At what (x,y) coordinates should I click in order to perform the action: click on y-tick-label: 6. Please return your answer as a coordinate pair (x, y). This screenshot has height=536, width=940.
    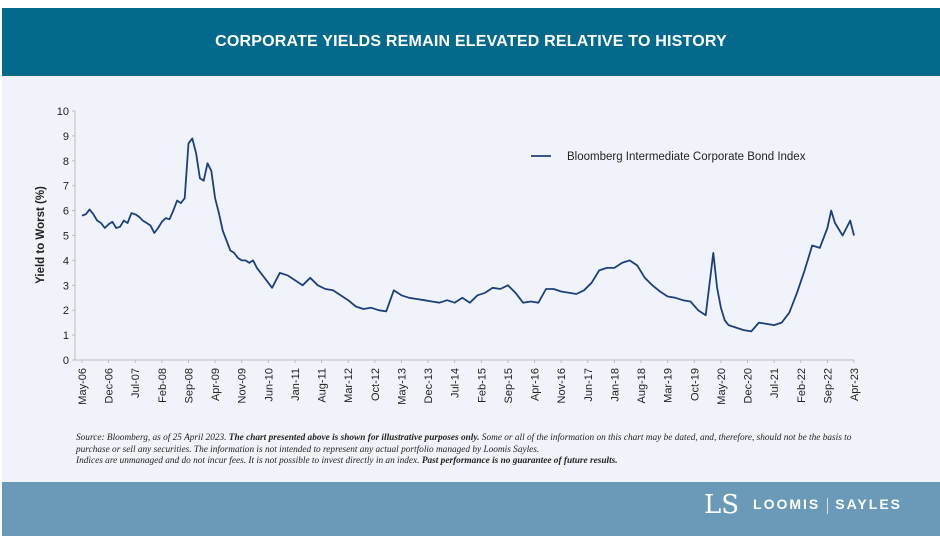
    Looking at the image, I should click on (66, 212).